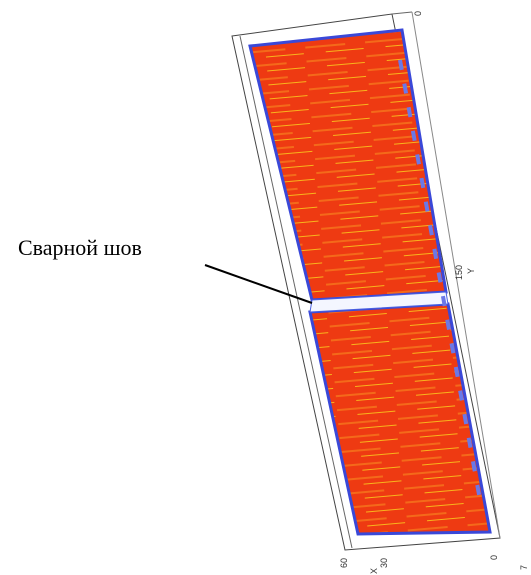  I want to click on z-tick-label: 7, so click(524, 567).